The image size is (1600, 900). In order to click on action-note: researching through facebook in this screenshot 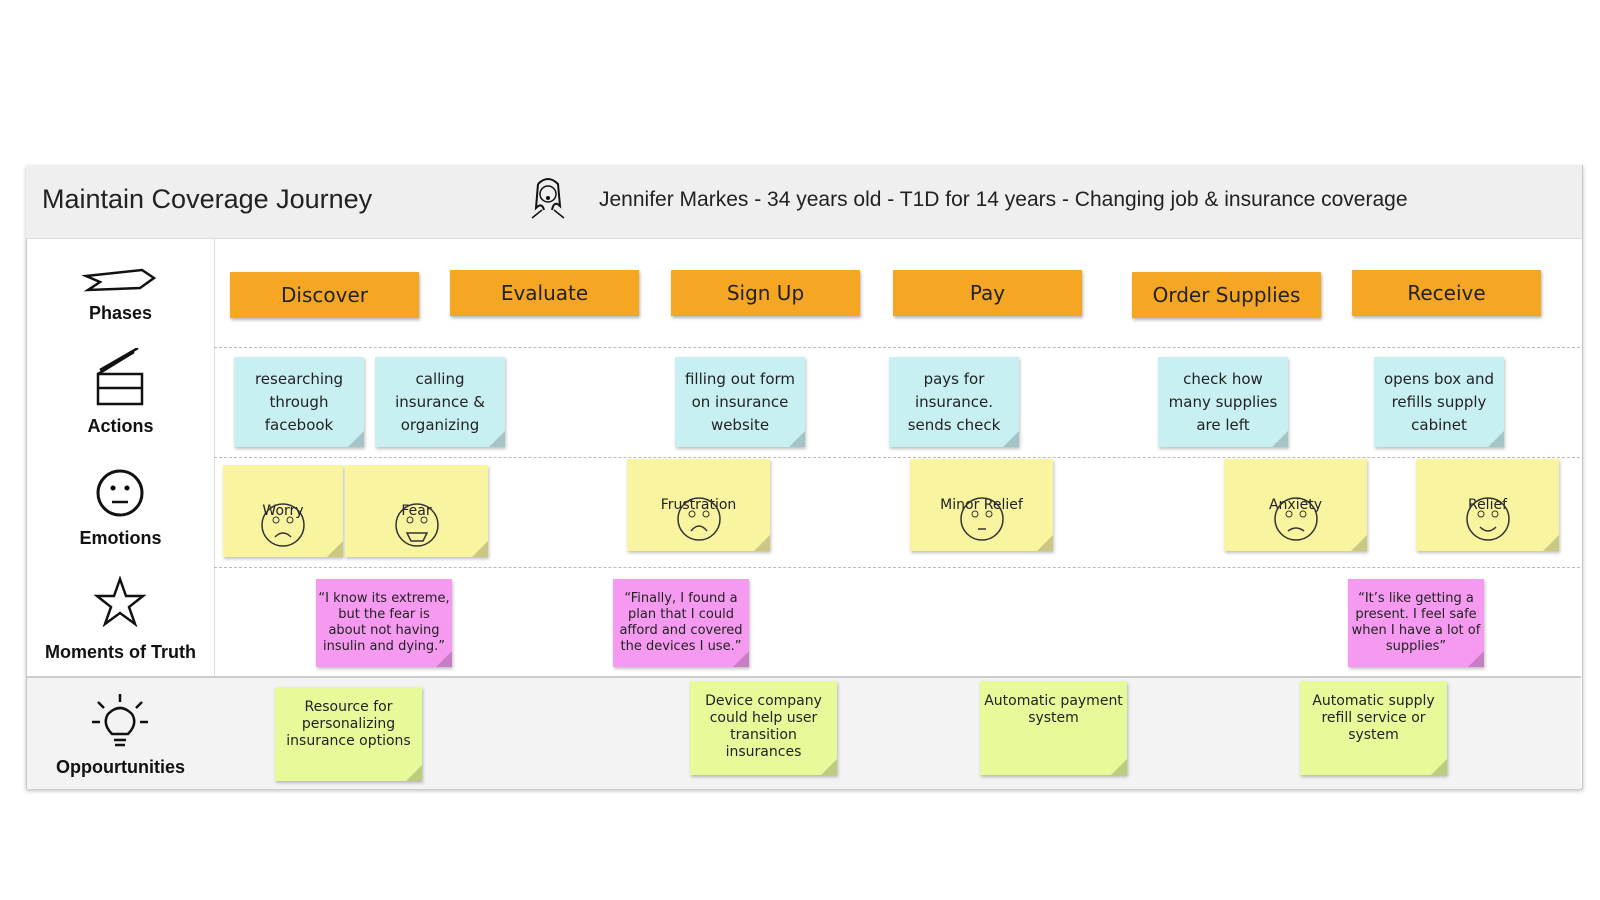, I will do `click(299, 402)`.